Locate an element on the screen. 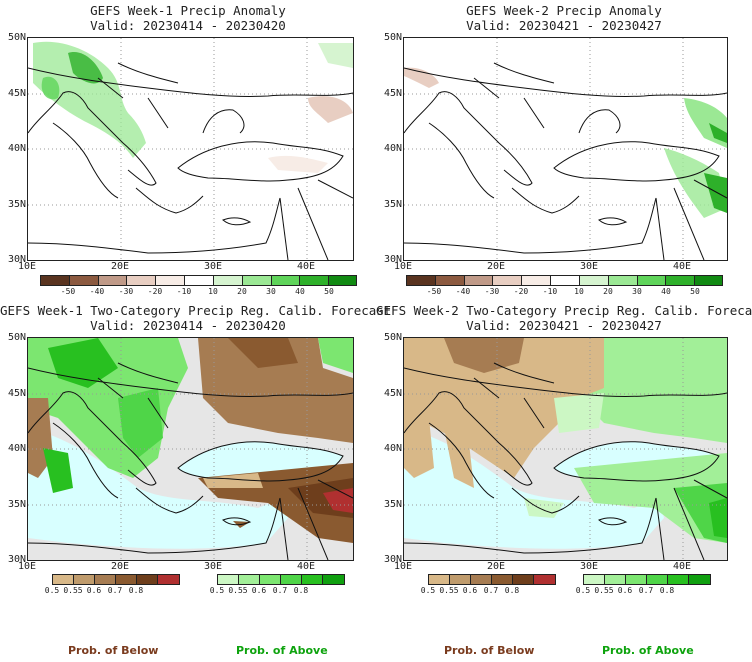 Image resolution: width=752 pixels, height=662 pixels. panel-title: GEFS Week-2 Precip Anomaly is located at coordinates (564, 10).